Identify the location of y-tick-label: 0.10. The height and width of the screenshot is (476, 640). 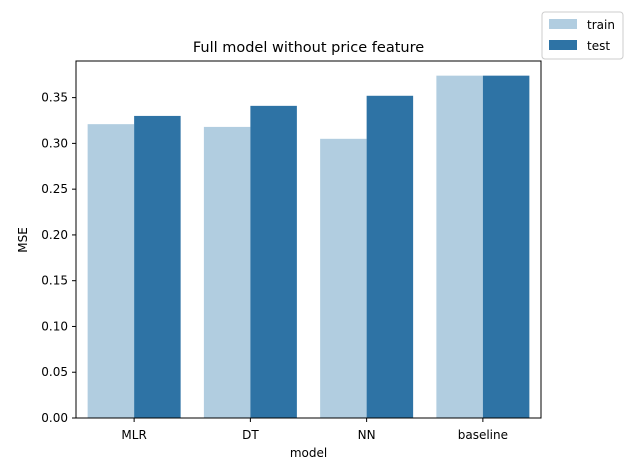
(54, 326).